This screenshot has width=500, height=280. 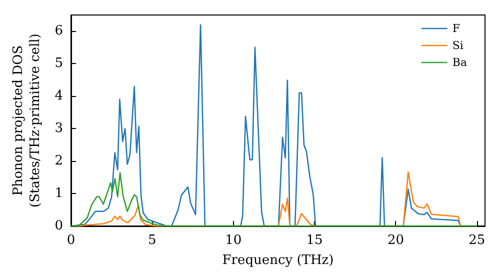 I want to click on x-tick-label: 20, so click(x=395, y=240).